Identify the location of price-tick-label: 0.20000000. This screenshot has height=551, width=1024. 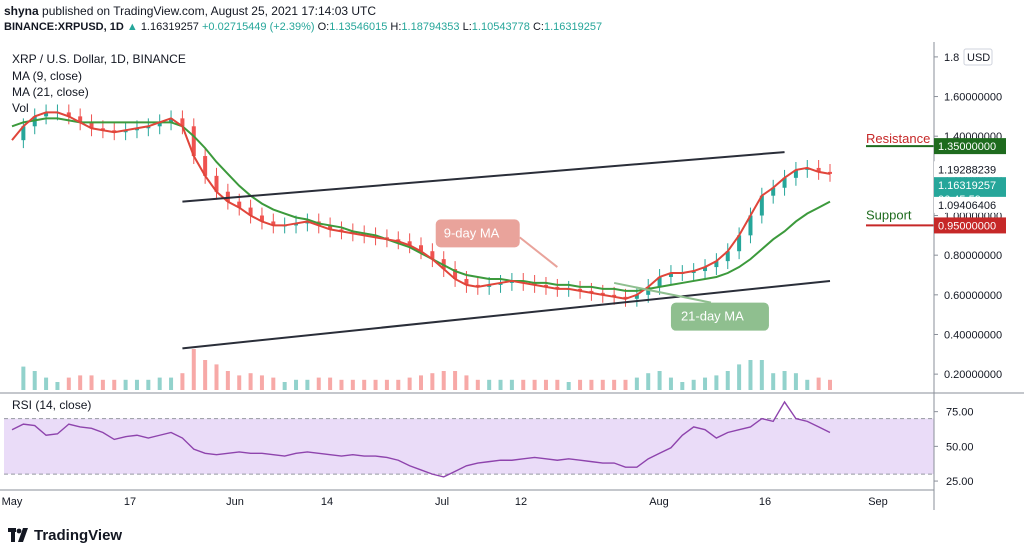
(973, 375).